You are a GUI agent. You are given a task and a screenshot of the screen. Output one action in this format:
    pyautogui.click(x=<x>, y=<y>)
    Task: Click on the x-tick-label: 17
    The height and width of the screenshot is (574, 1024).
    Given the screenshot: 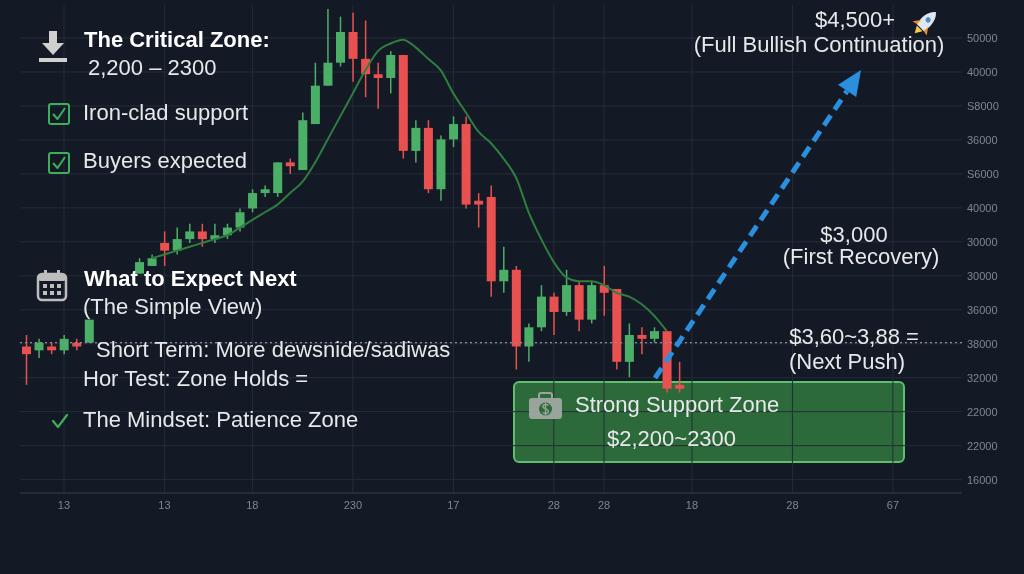 What is the action you would take?
    pyautogui.click(x=453, y=504)
    